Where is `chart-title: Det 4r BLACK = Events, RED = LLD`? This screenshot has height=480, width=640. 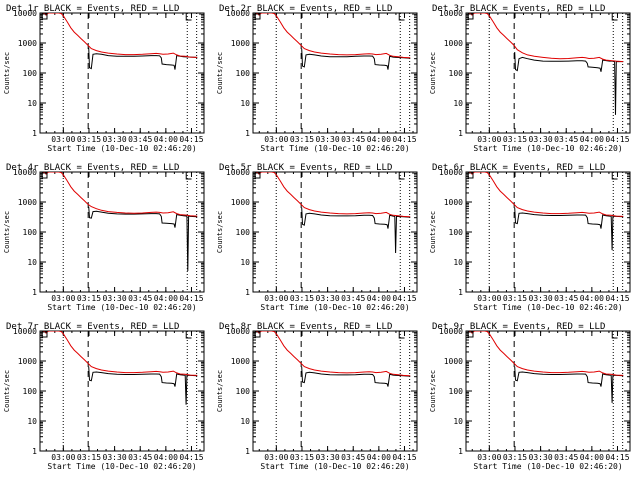 chart-title: Det 4r BLACK = Events, RED = LLD is located at coordinates (92, 168).